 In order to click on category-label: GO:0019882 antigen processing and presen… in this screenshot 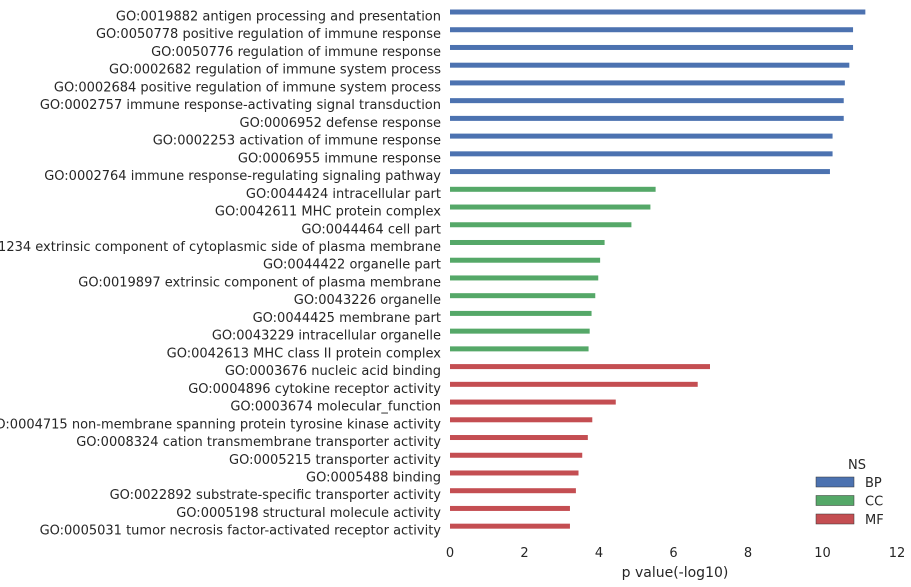, I will do `click(278, 17)`.